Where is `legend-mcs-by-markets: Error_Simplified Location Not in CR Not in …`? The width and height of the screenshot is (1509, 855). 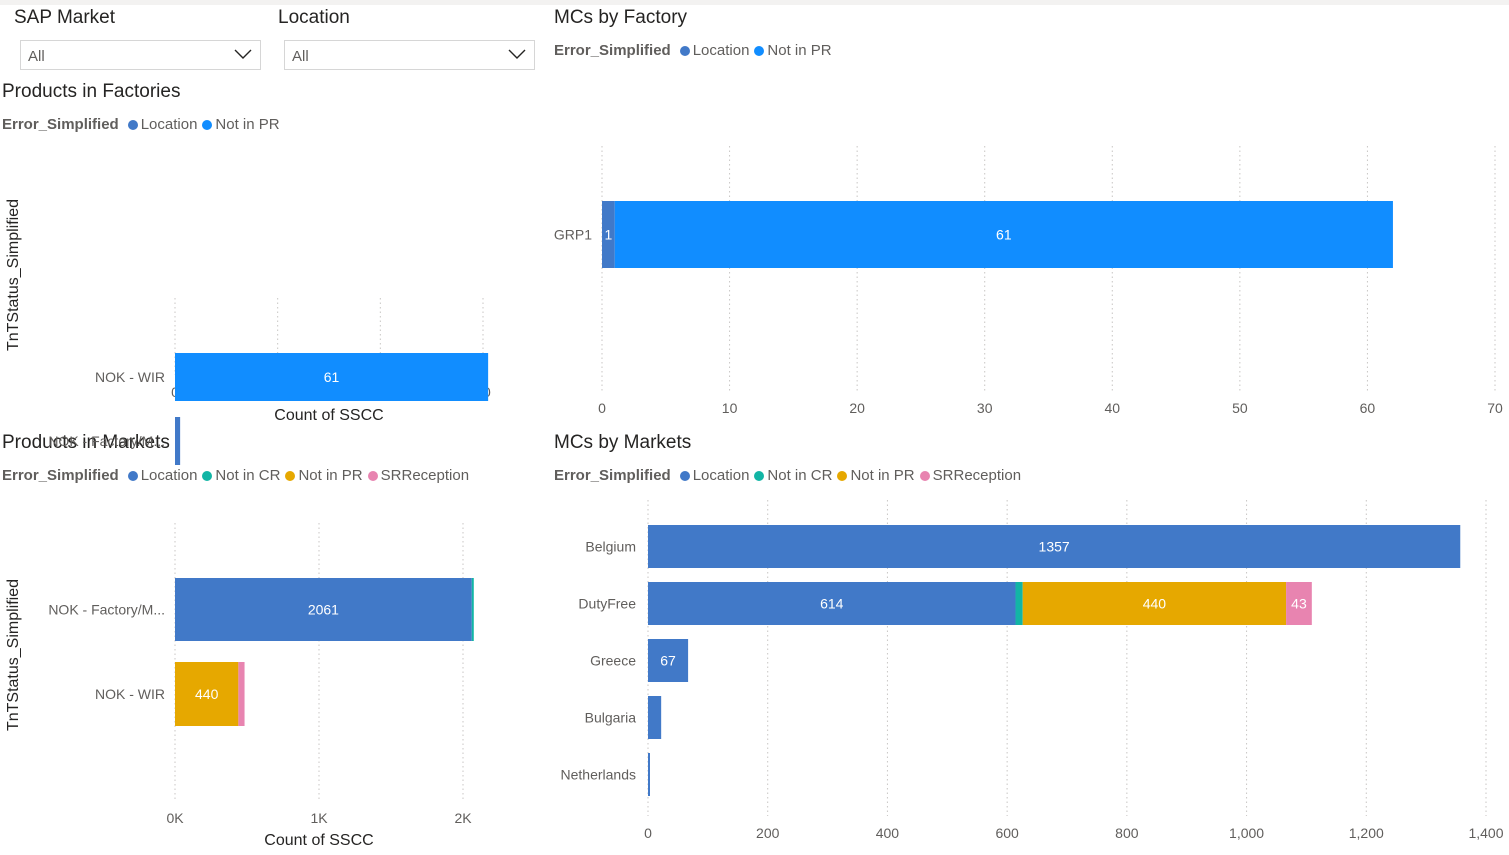
legend-mcs-by-markets: Error_Simplified Location Not in CR Not in … is located at coordinates (790, 475).